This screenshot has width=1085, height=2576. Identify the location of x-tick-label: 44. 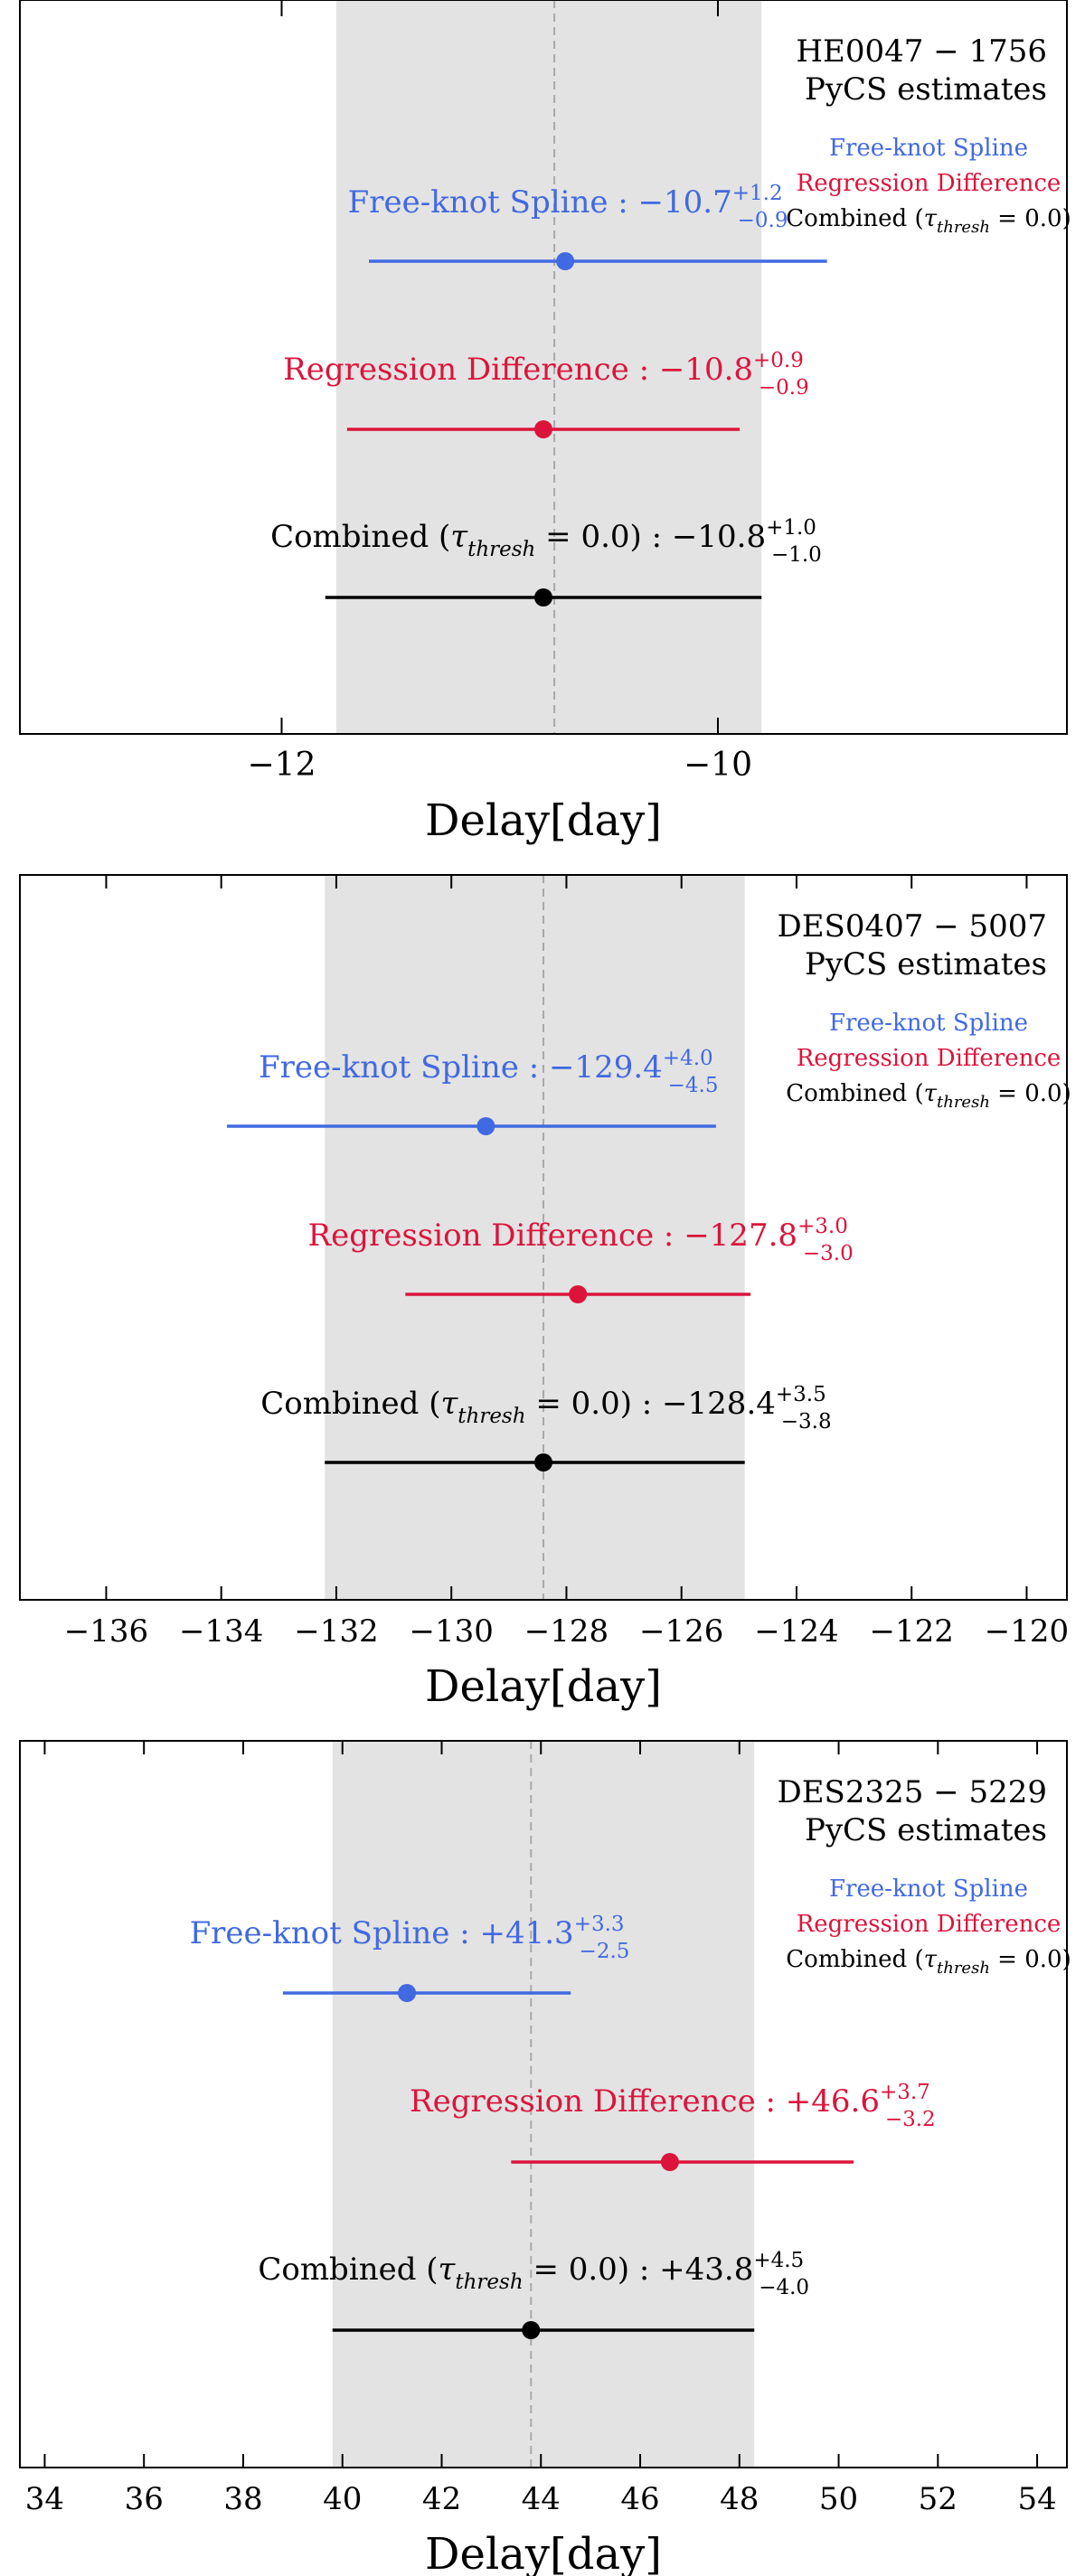
(541, 2499).